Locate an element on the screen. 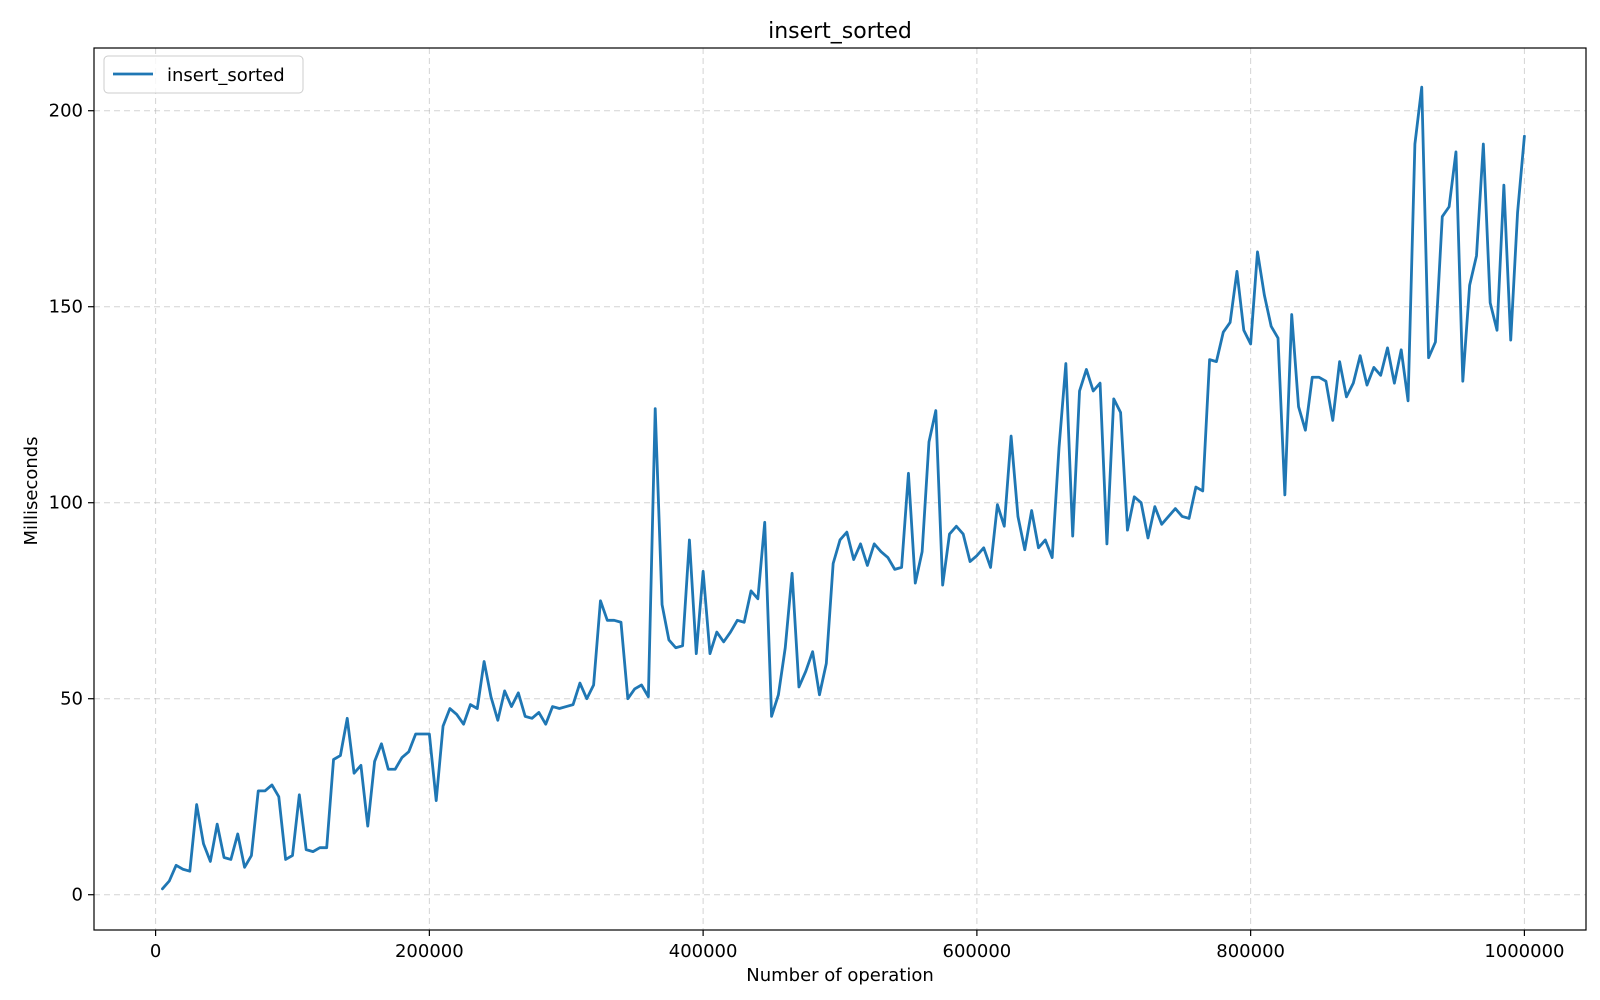 The image size is (1600, 1000). legend-entry-insert-sorted: insert_sorted is located at coordinates (226, 75).